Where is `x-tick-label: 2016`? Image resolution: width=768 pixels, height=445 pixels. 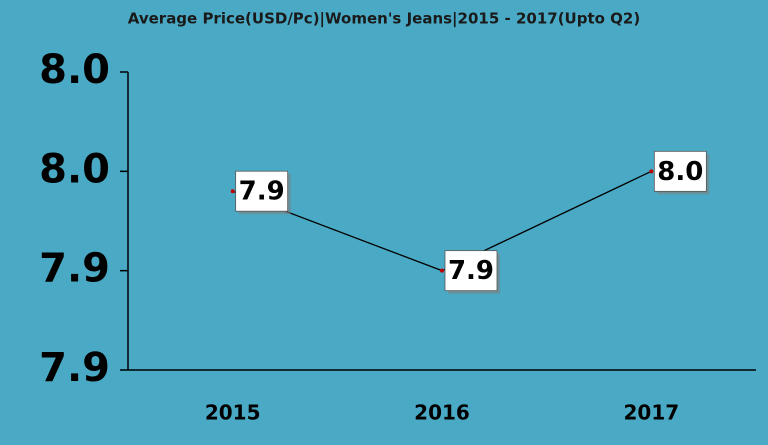
x-tick-label: 2016 is located at coordinates (442, 413).